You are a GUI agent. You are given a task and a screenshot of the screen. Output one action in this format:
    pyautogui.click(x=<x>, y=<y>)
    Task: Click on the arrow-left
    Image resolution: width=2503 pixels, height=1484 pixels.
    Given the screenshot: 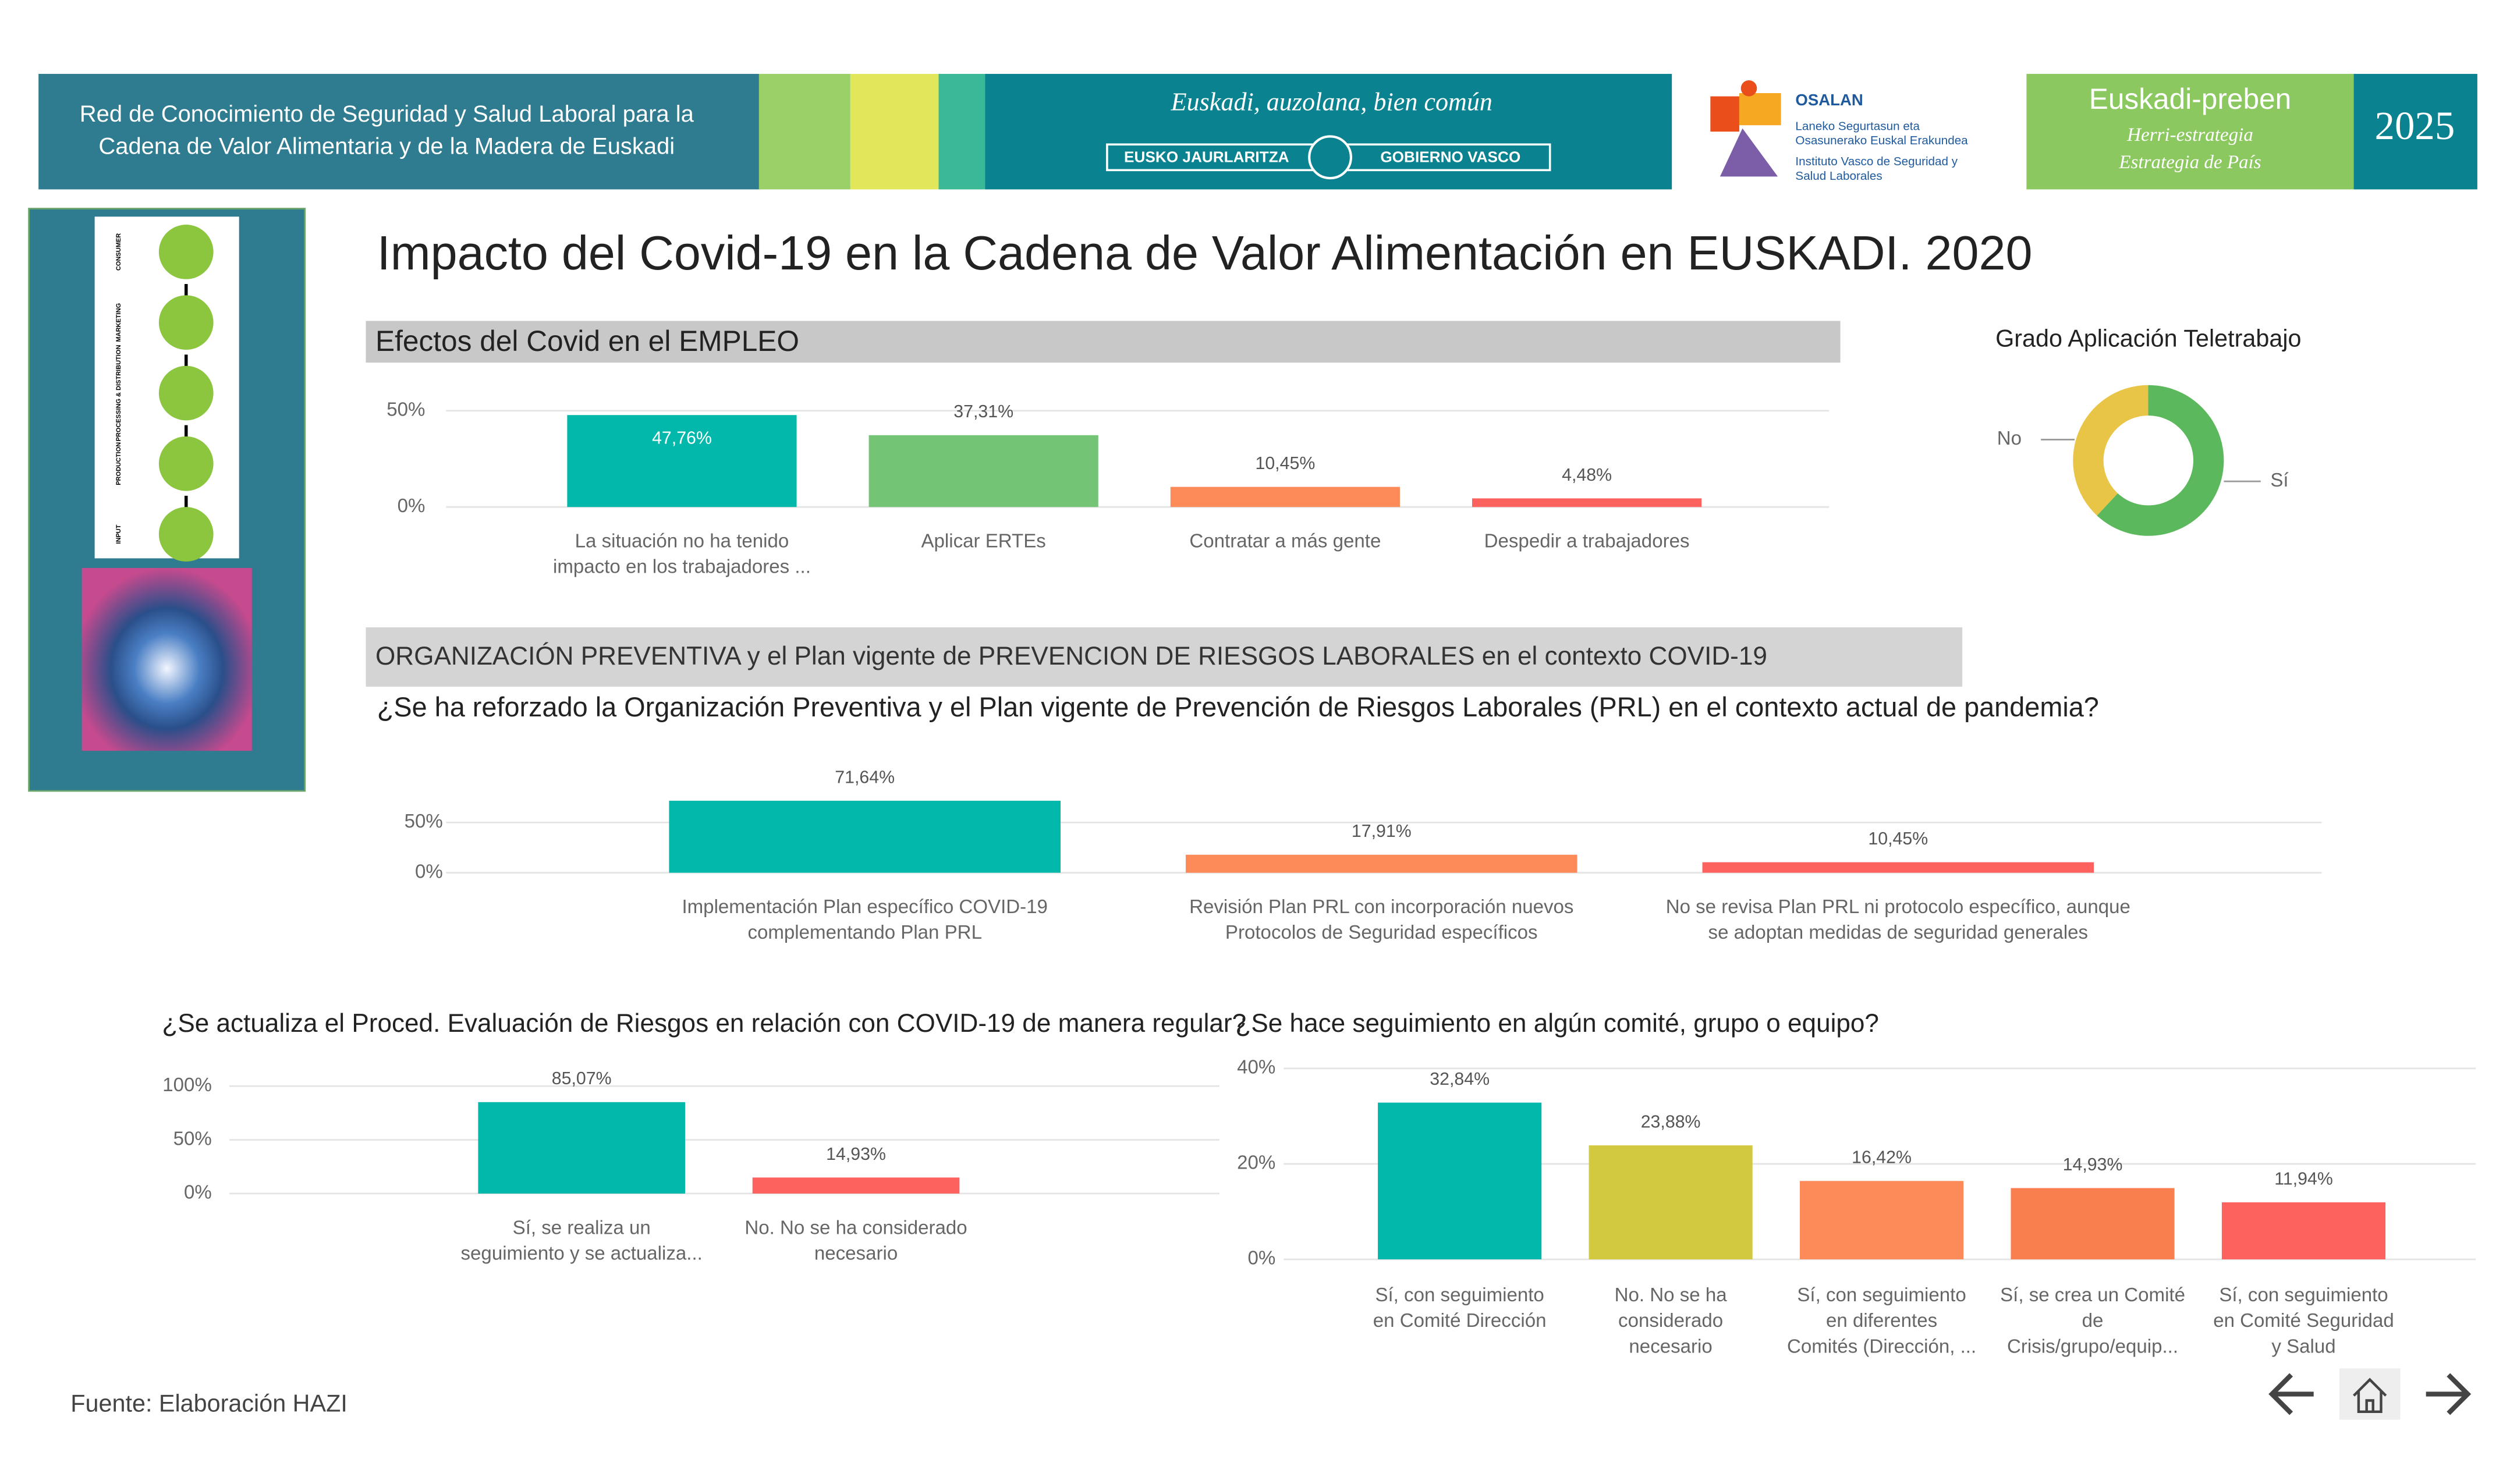 What is the action you would take?
    pyautogui.click(x=2291, y=1394)
    